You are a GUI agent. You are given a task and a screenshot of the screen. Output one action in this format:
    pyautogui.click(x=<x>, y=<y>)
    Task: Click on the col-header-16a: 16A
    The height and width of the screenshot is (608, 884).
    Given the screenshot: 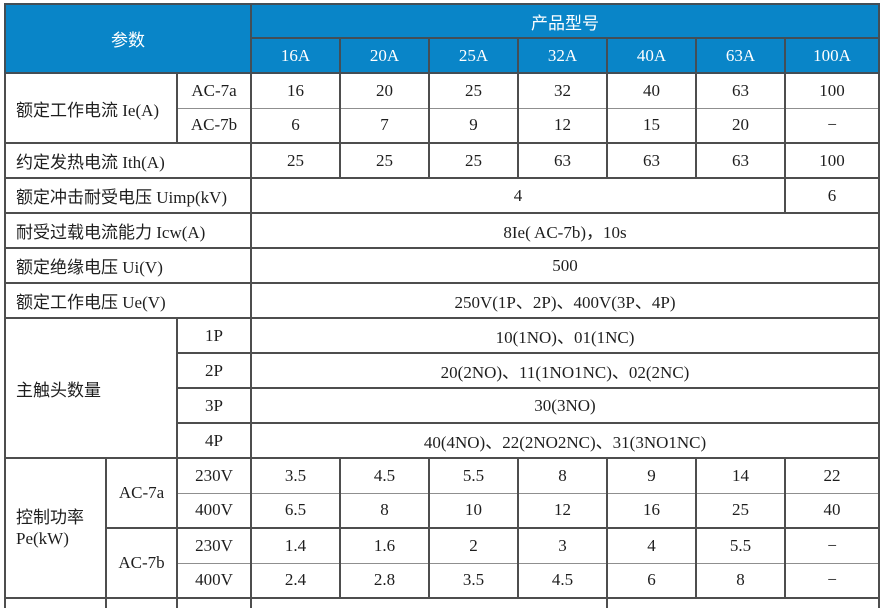 What is the action you would take?
    pyautogui.click(x=295, y=55)
    